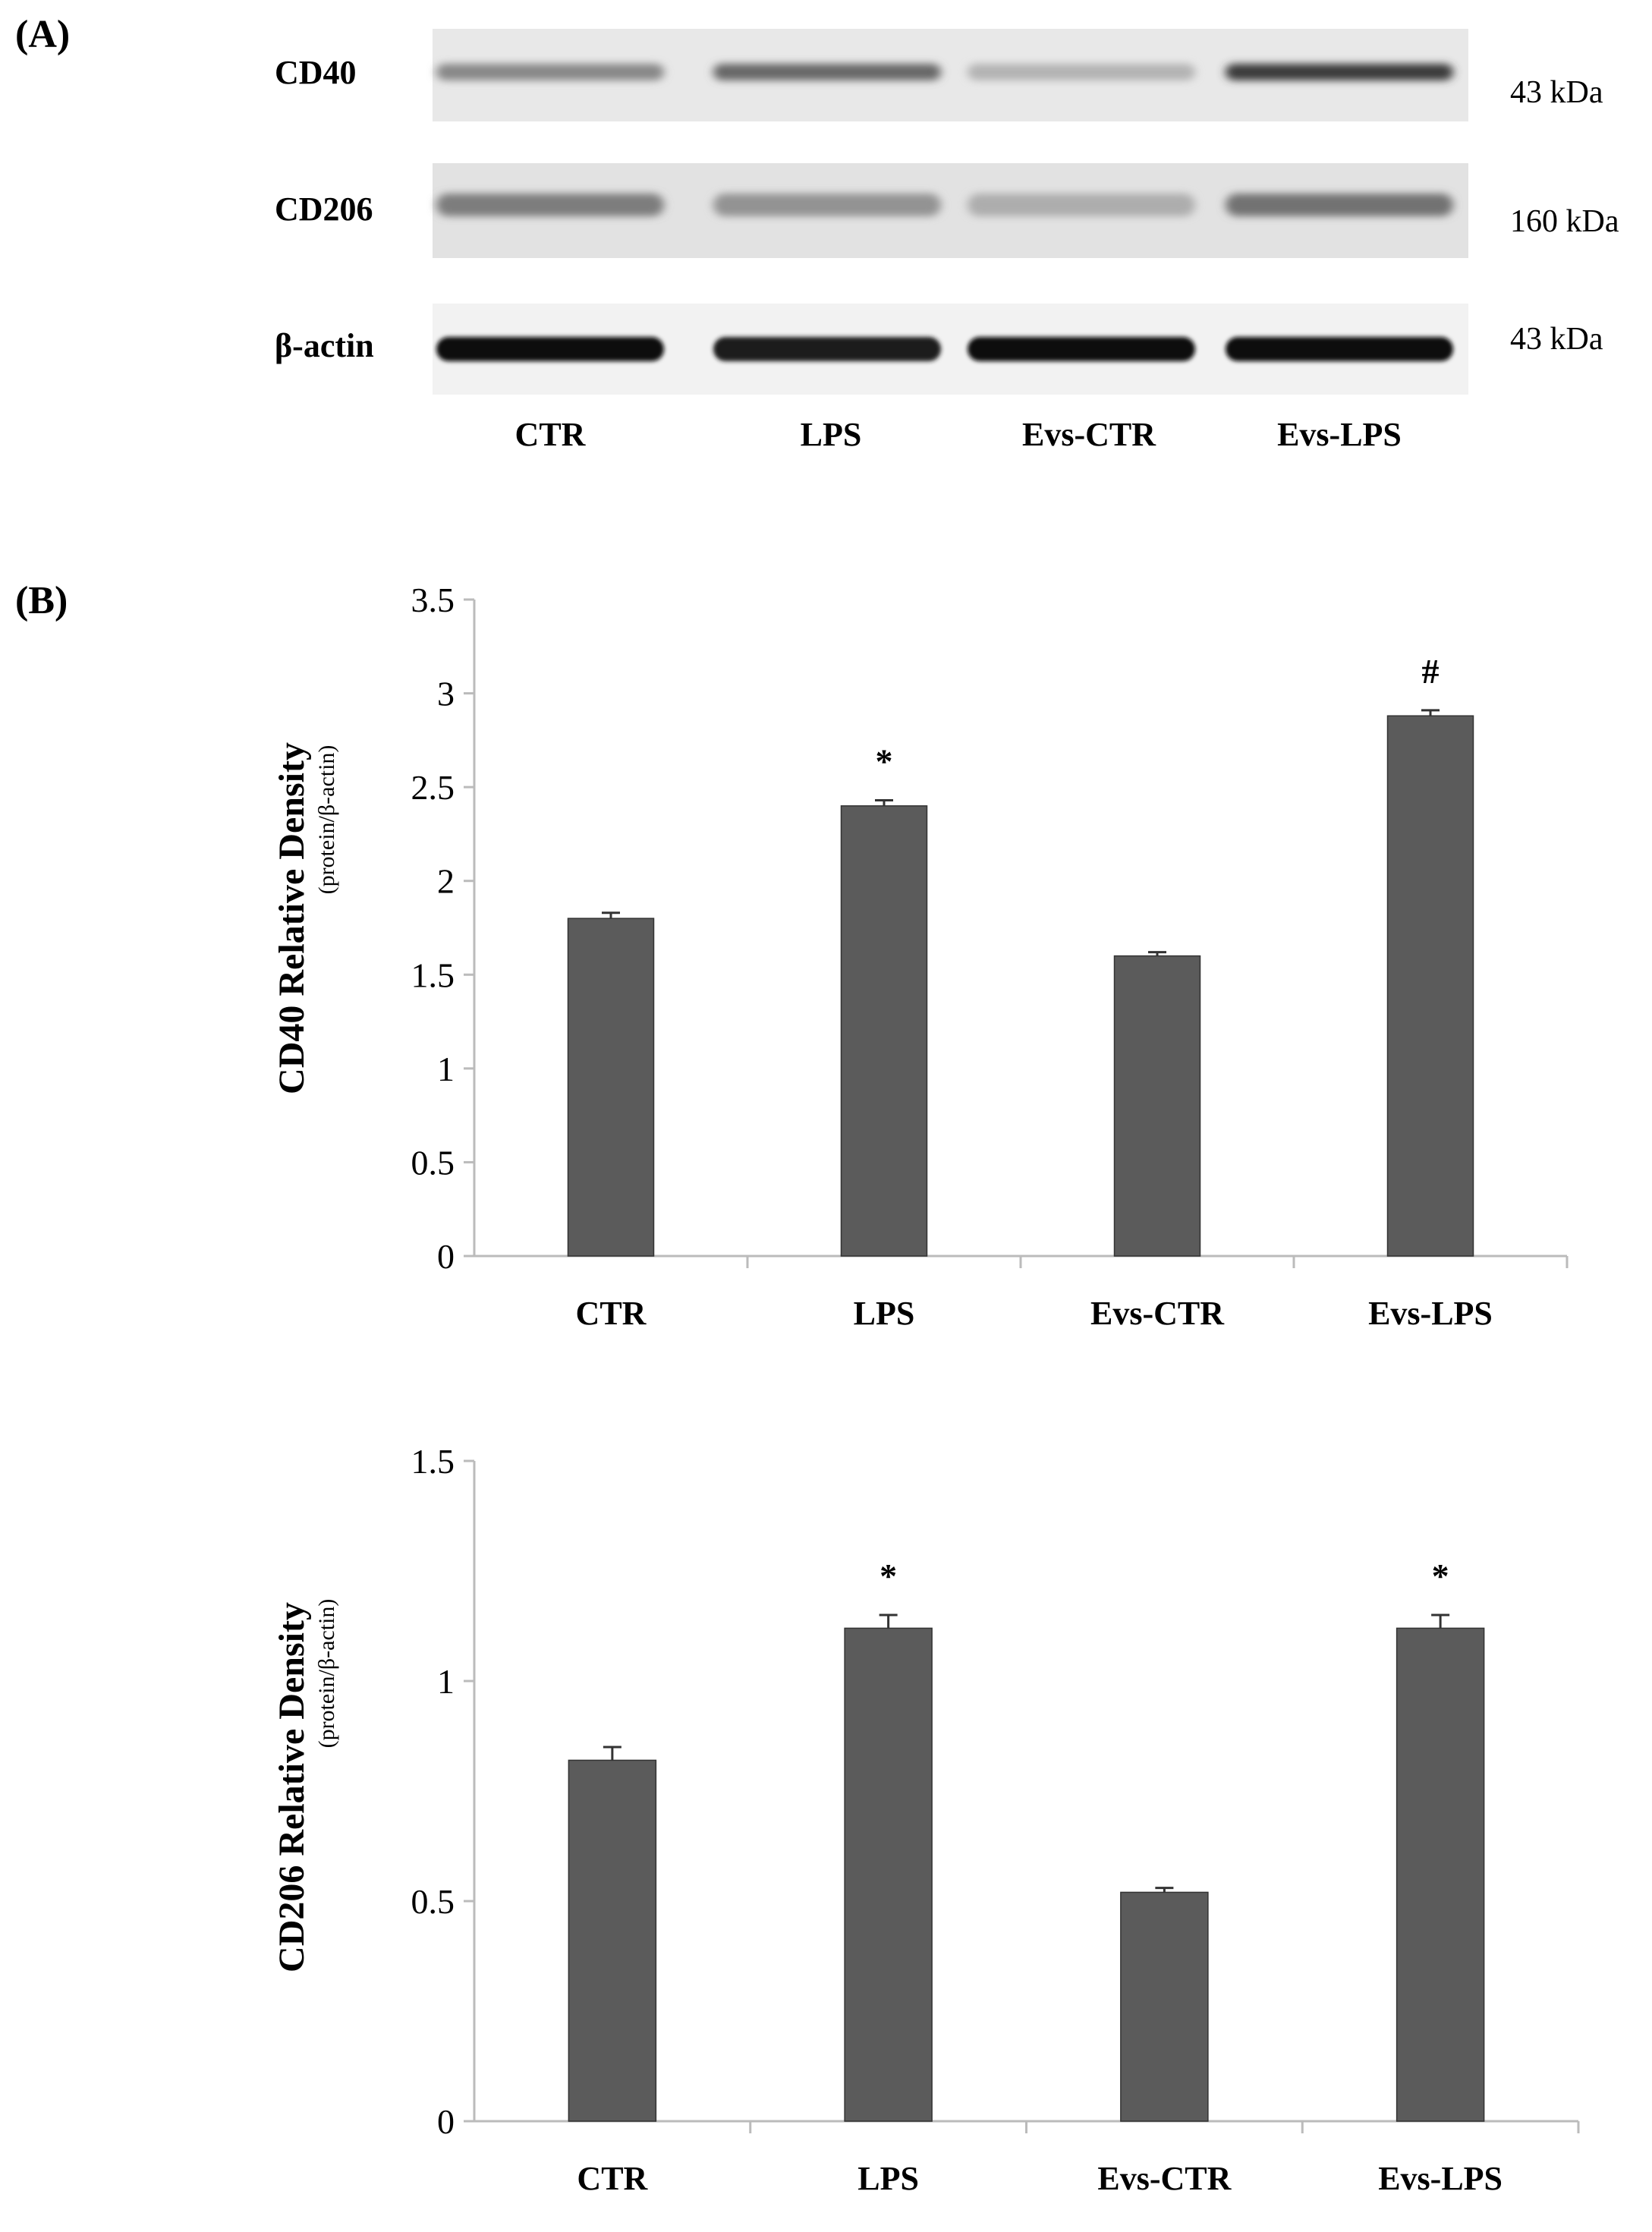  What do you see at coordinates (1556, 92) in the screenshot?
I see `blot-kda-cd40: 43 kDa` at bounding box center [1556, 92].